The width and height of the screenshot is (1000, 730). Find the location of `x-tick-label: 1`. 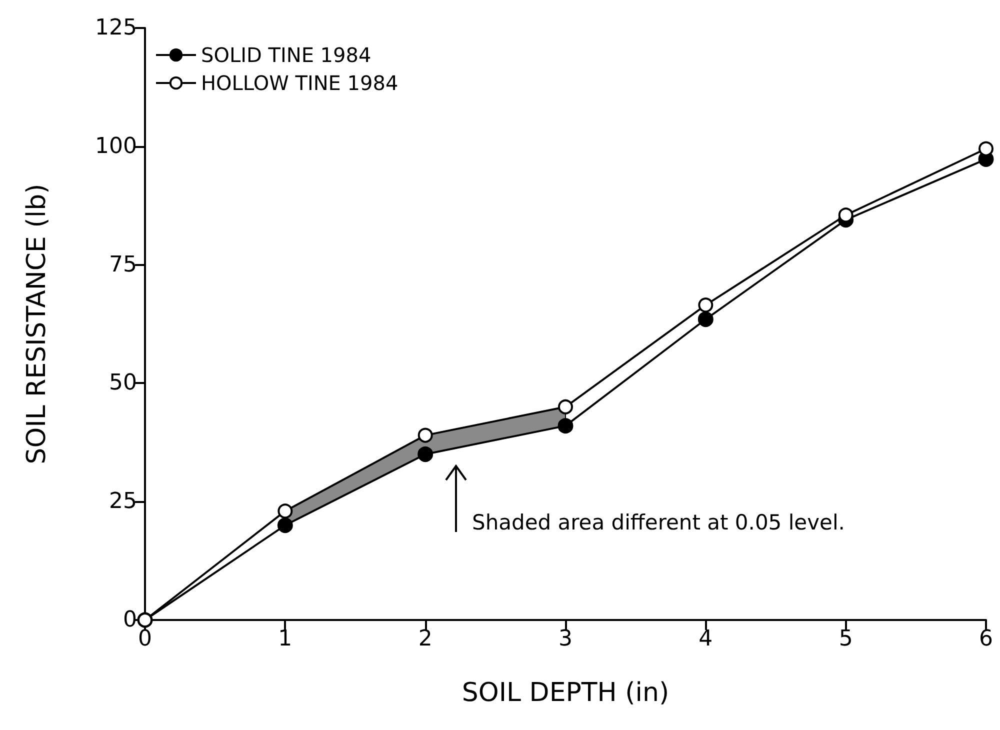

x-tick-label: 1 is located at coordinates (285, 639).